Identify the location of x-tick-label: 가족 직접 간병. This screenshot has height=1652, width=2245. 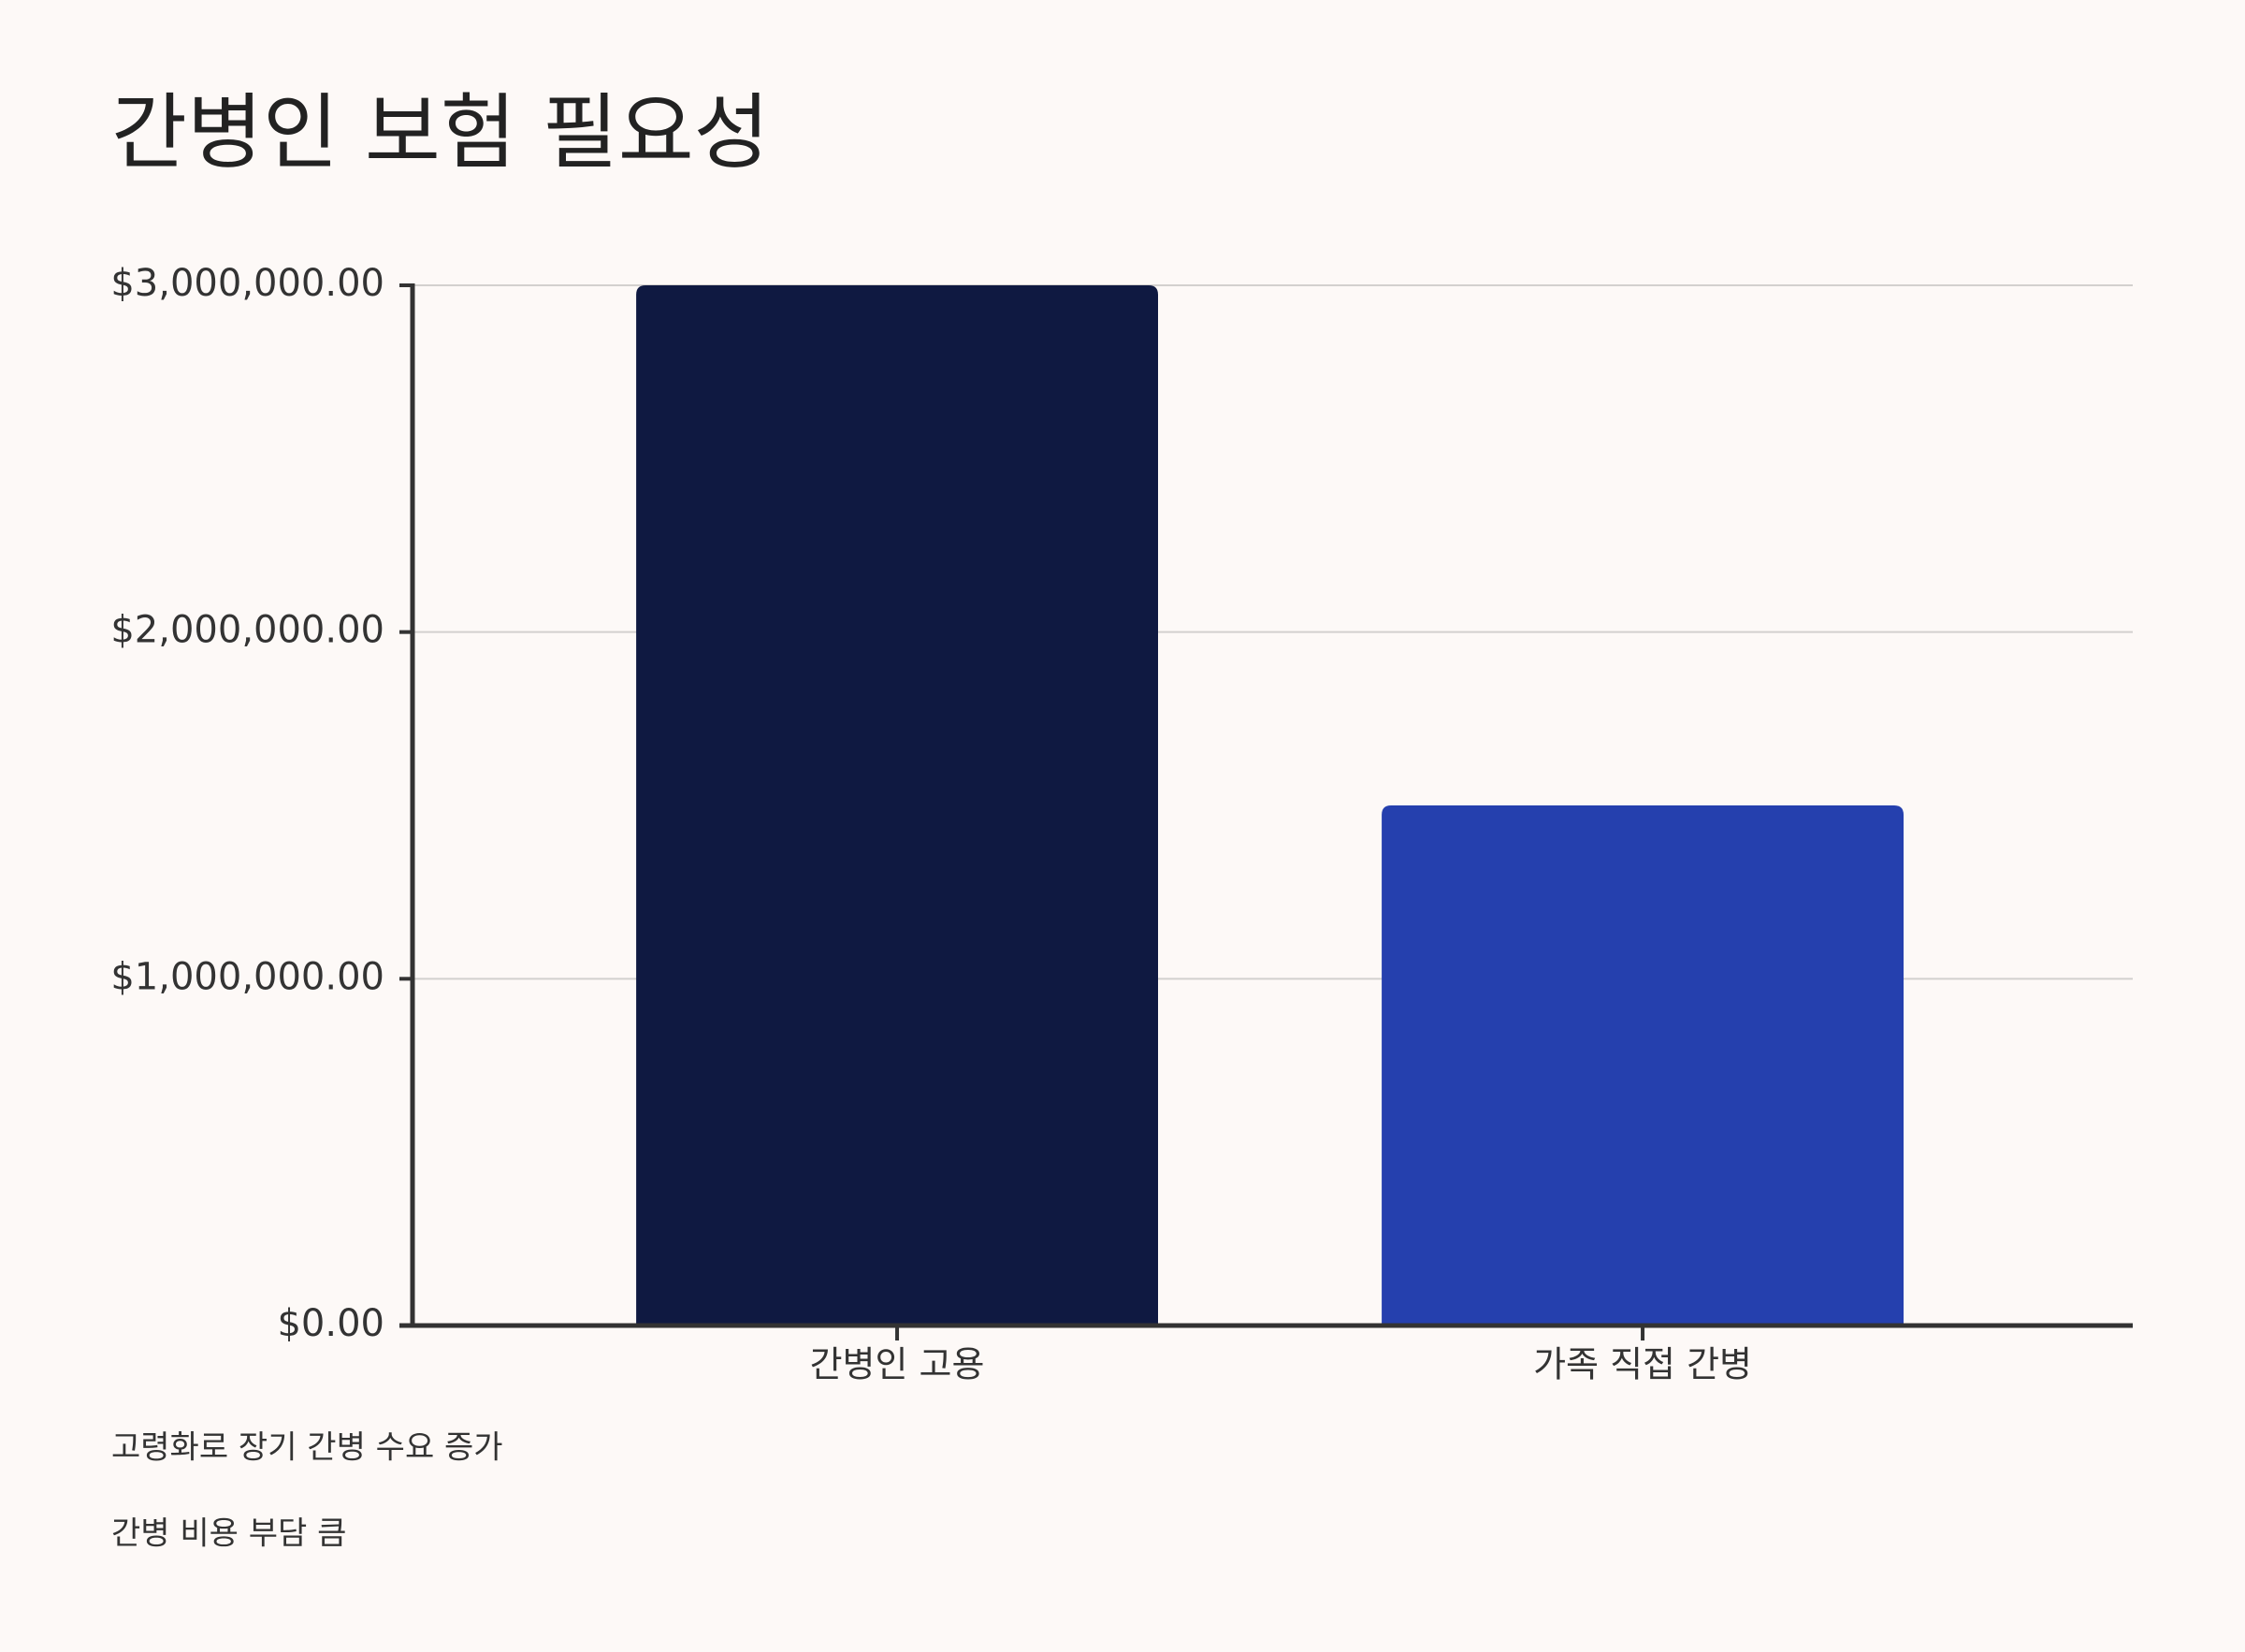
(1643, 1364).